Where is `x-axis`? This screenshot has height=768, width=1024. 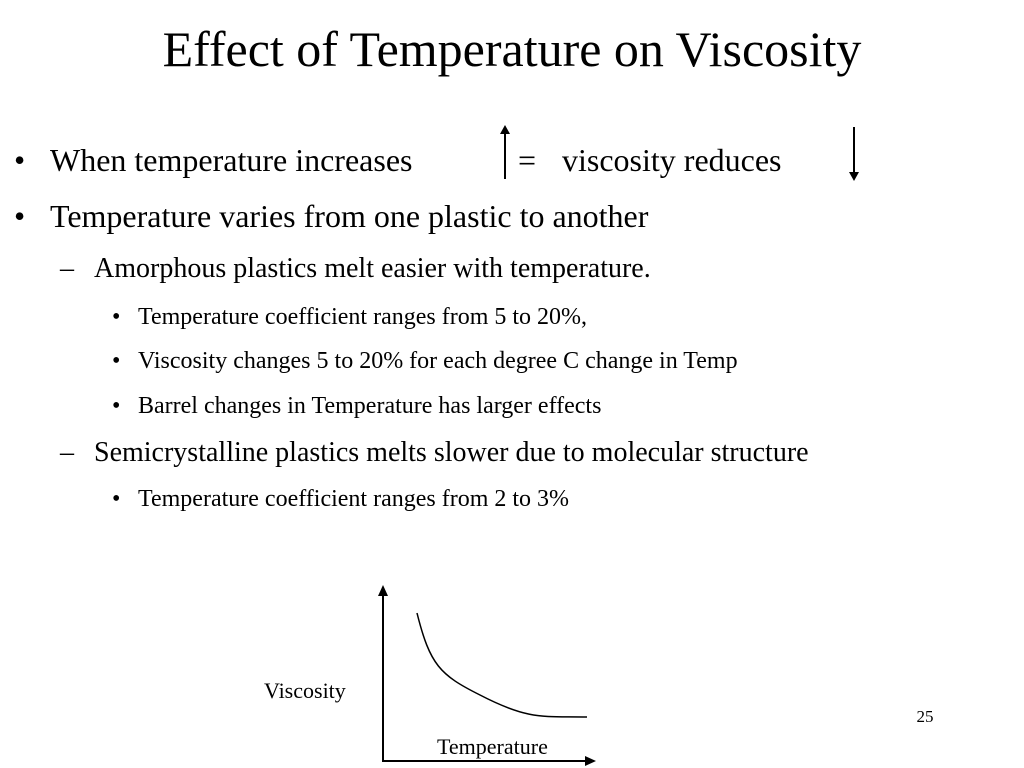 x-axis is located at coordinates (489, 761).